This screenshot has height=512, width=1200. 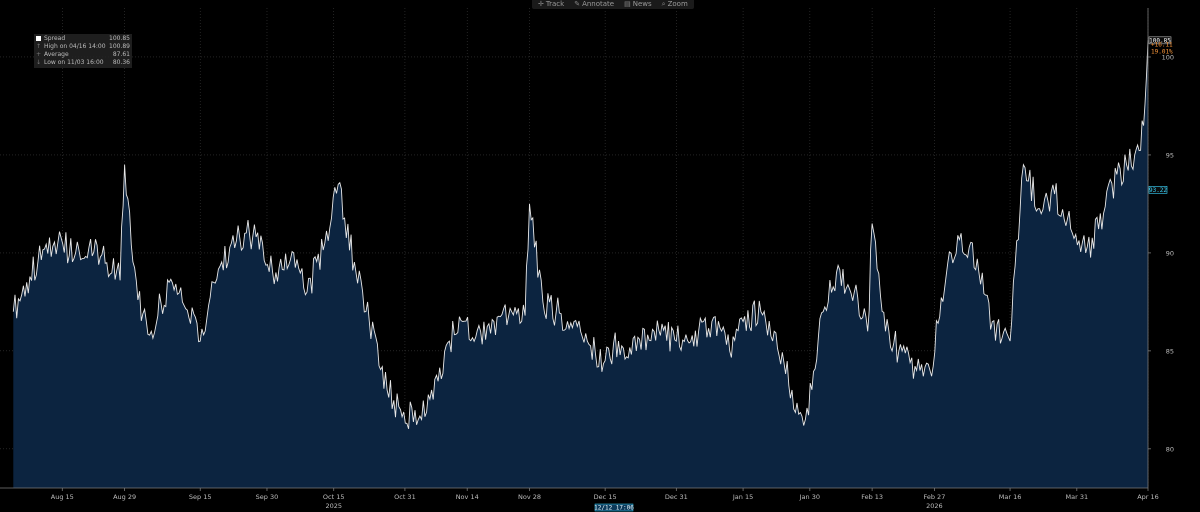 I want to click on x-tick-label: Sep 30, so click(x=267, y=497).